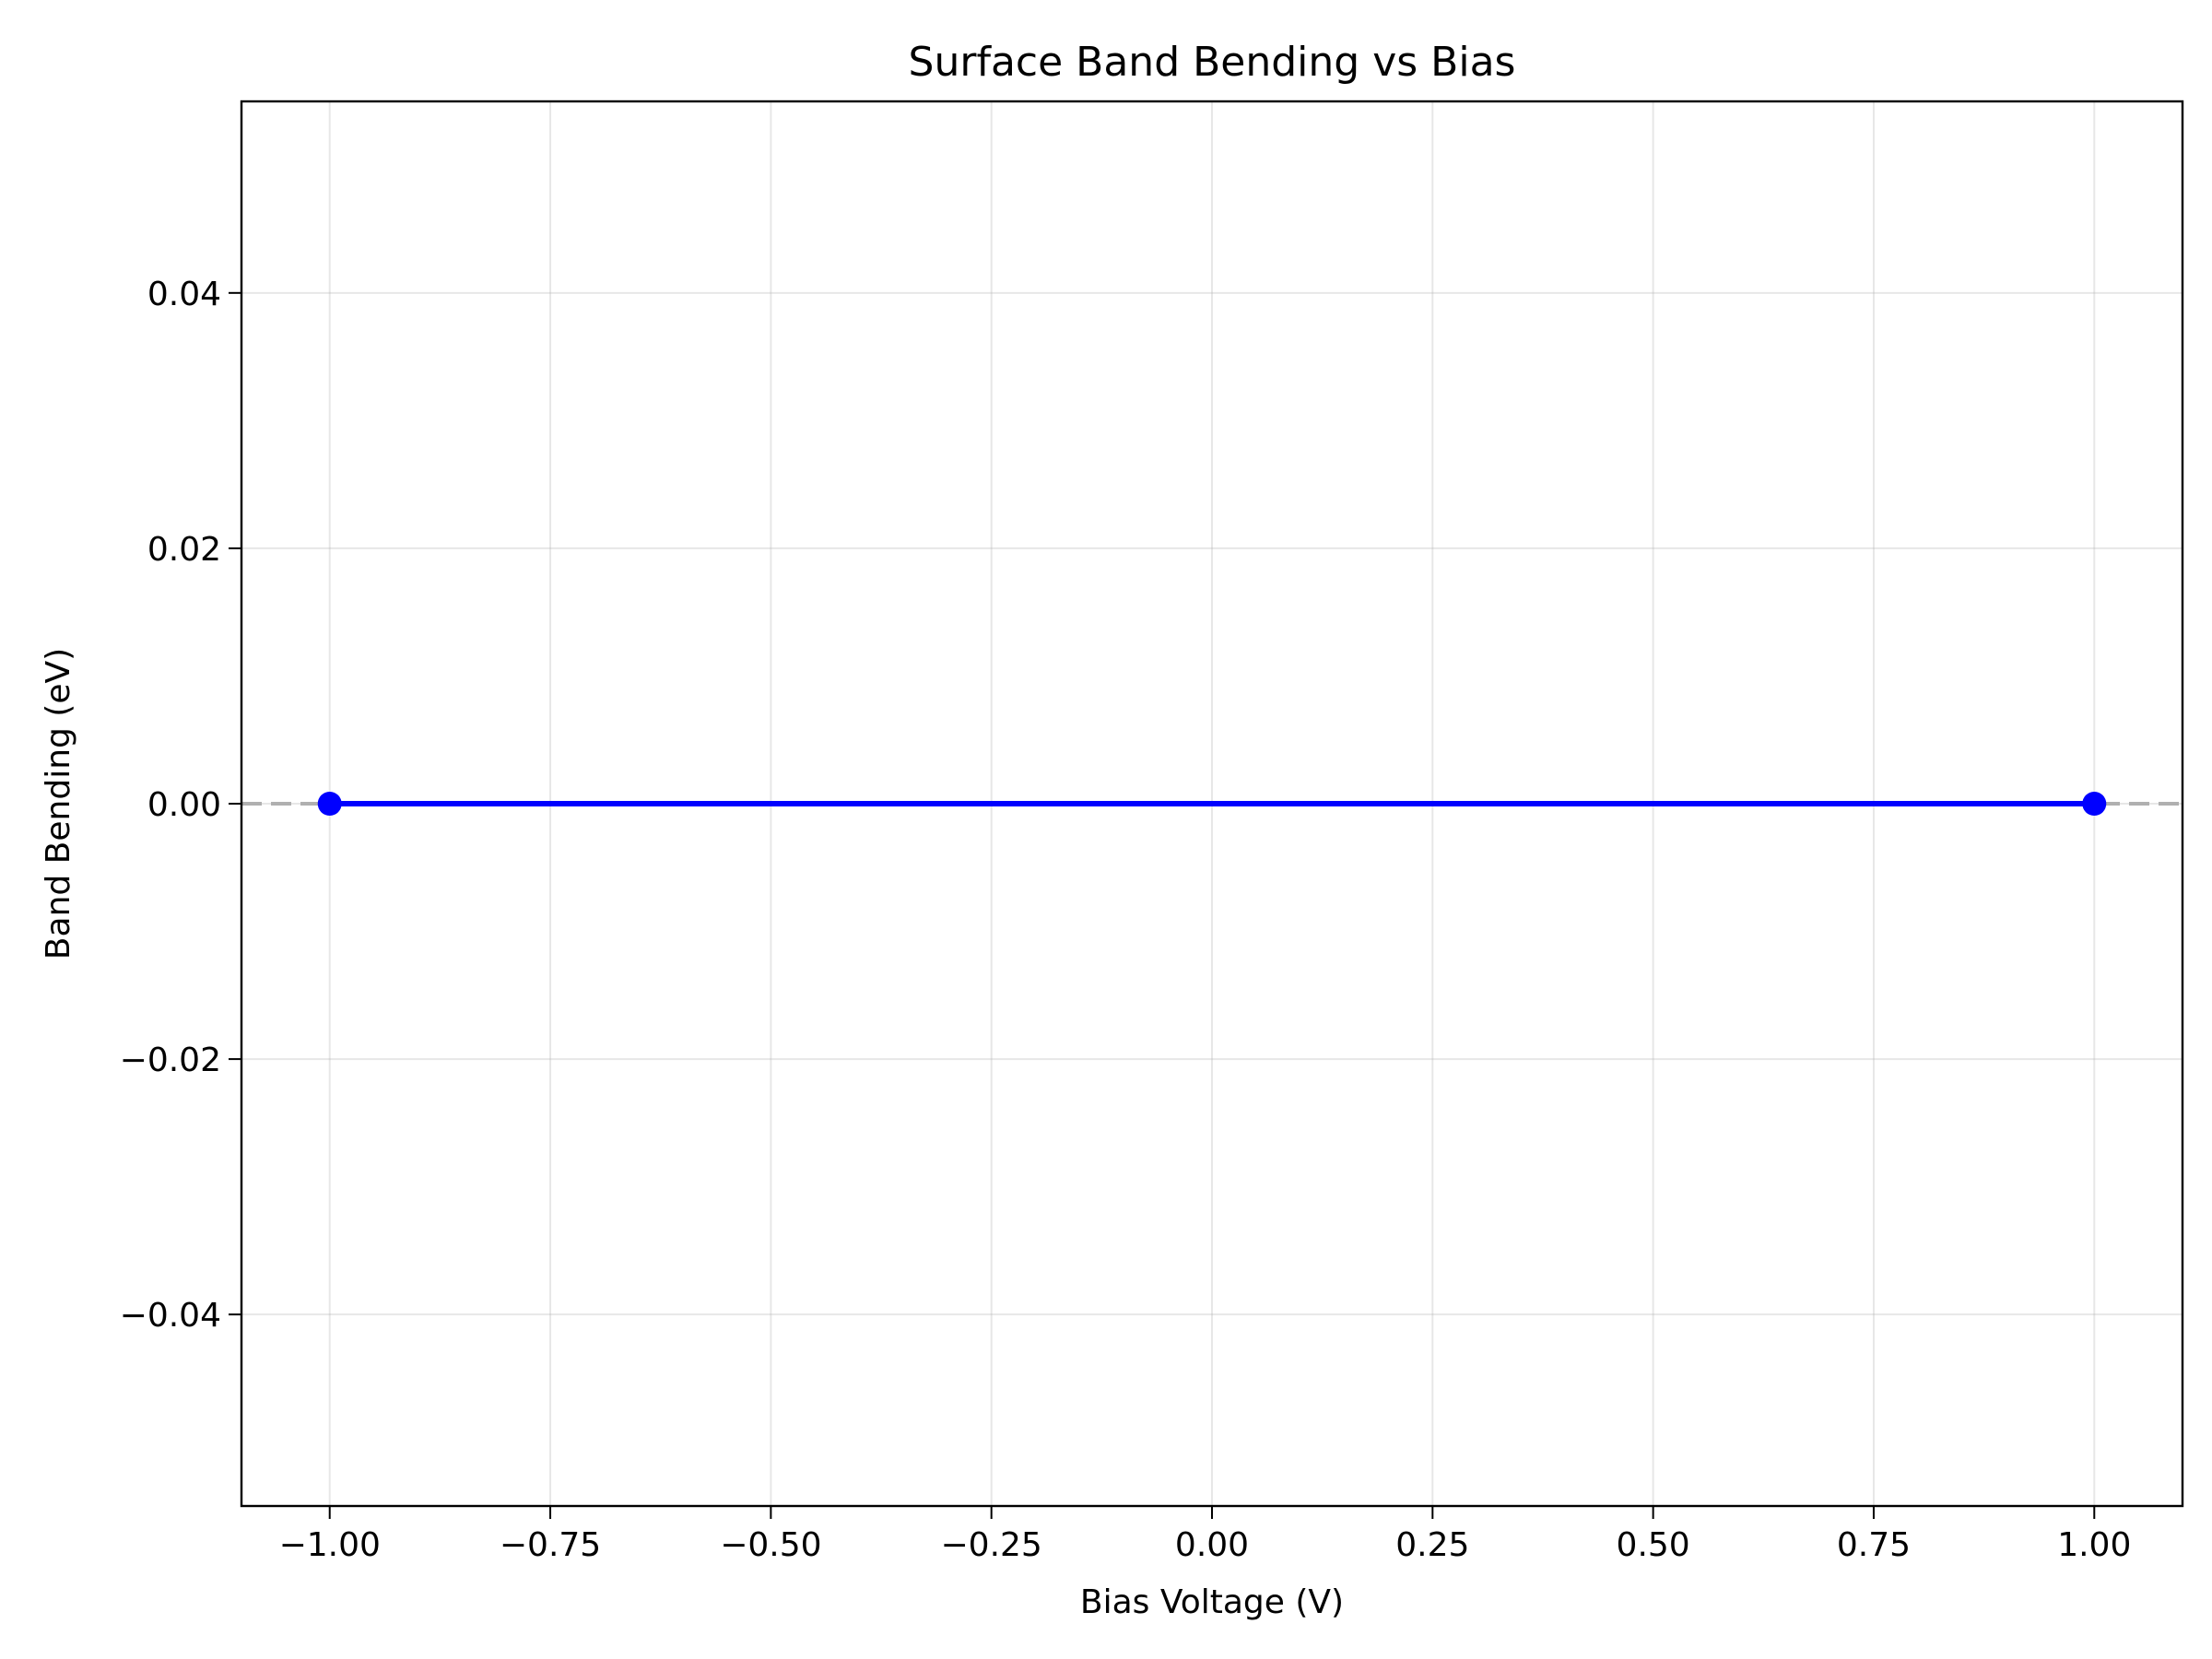 Image resolution: width=2212 pixels, height=1659 pixels. I want to click on y-tick-label: −0.02, so click(170, 1060).